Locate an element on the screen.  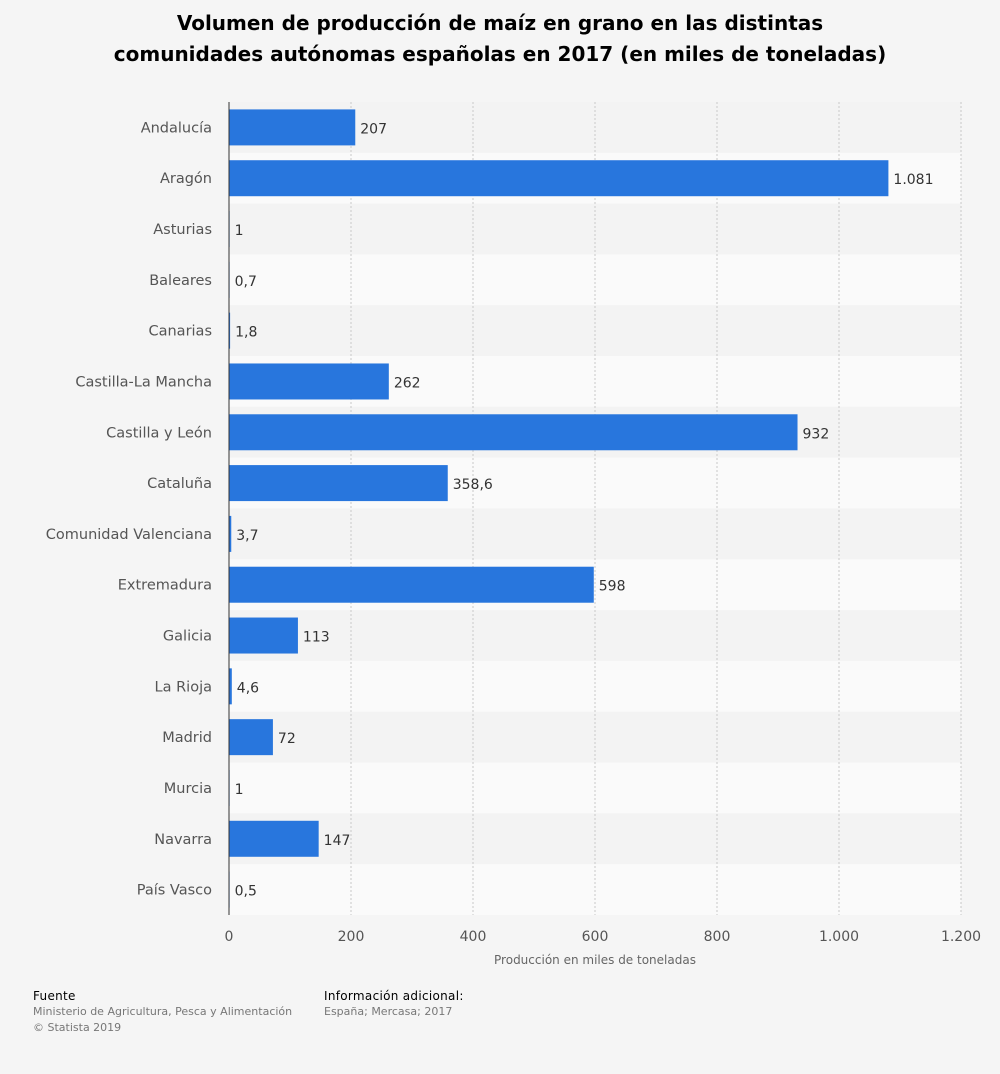
x-tick-label: 1.000 is located at coordinates (839, 937).